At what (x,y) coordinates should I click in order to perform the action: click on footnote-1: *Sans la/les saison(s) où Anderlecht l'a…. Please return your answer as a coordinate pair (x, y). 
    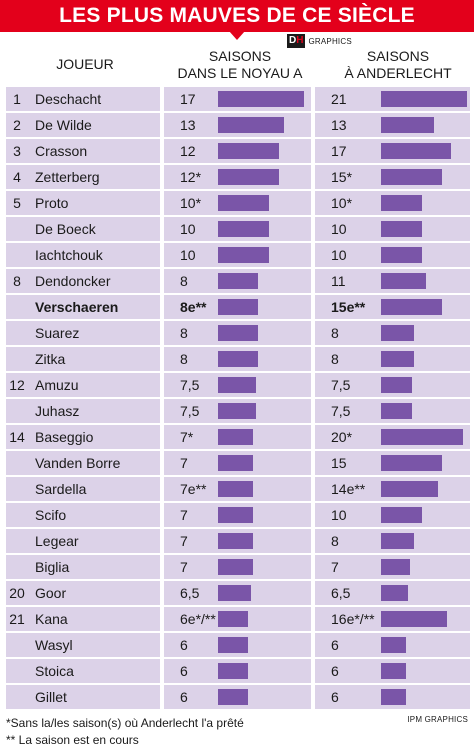
    Looking at the image, I should click on (125, 723).